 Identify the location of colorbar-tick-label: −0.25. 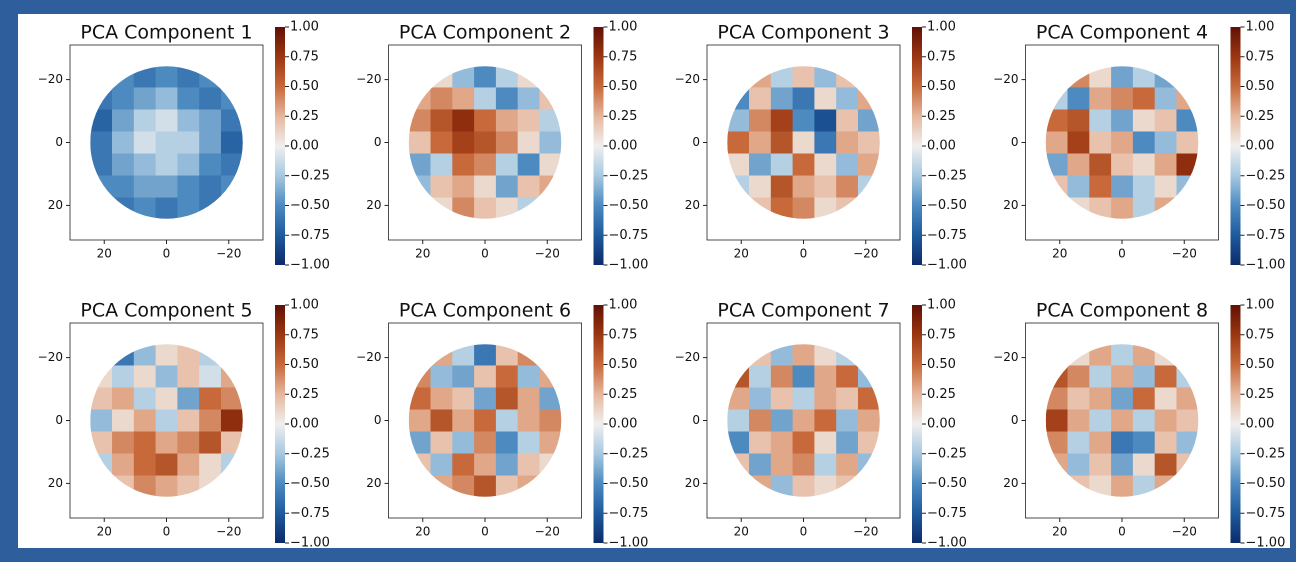
(629, 453).